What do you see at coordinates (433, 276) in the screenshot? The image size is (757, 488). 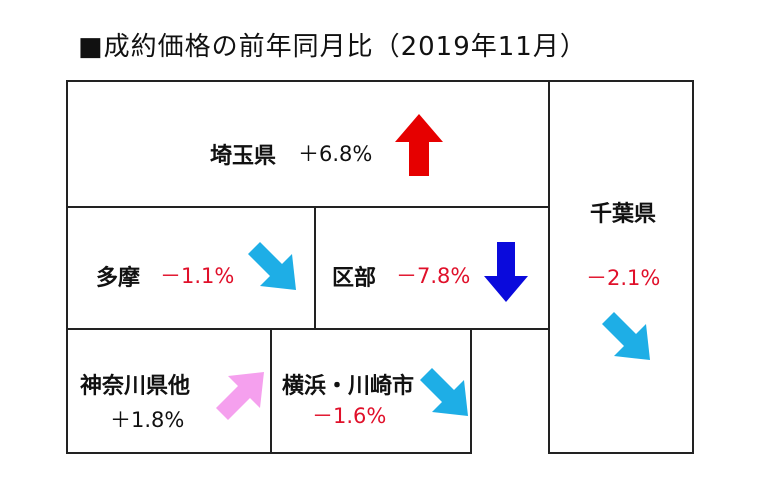 I see `region-value-kubu: －7.8%` at bounding box center [433, 276].